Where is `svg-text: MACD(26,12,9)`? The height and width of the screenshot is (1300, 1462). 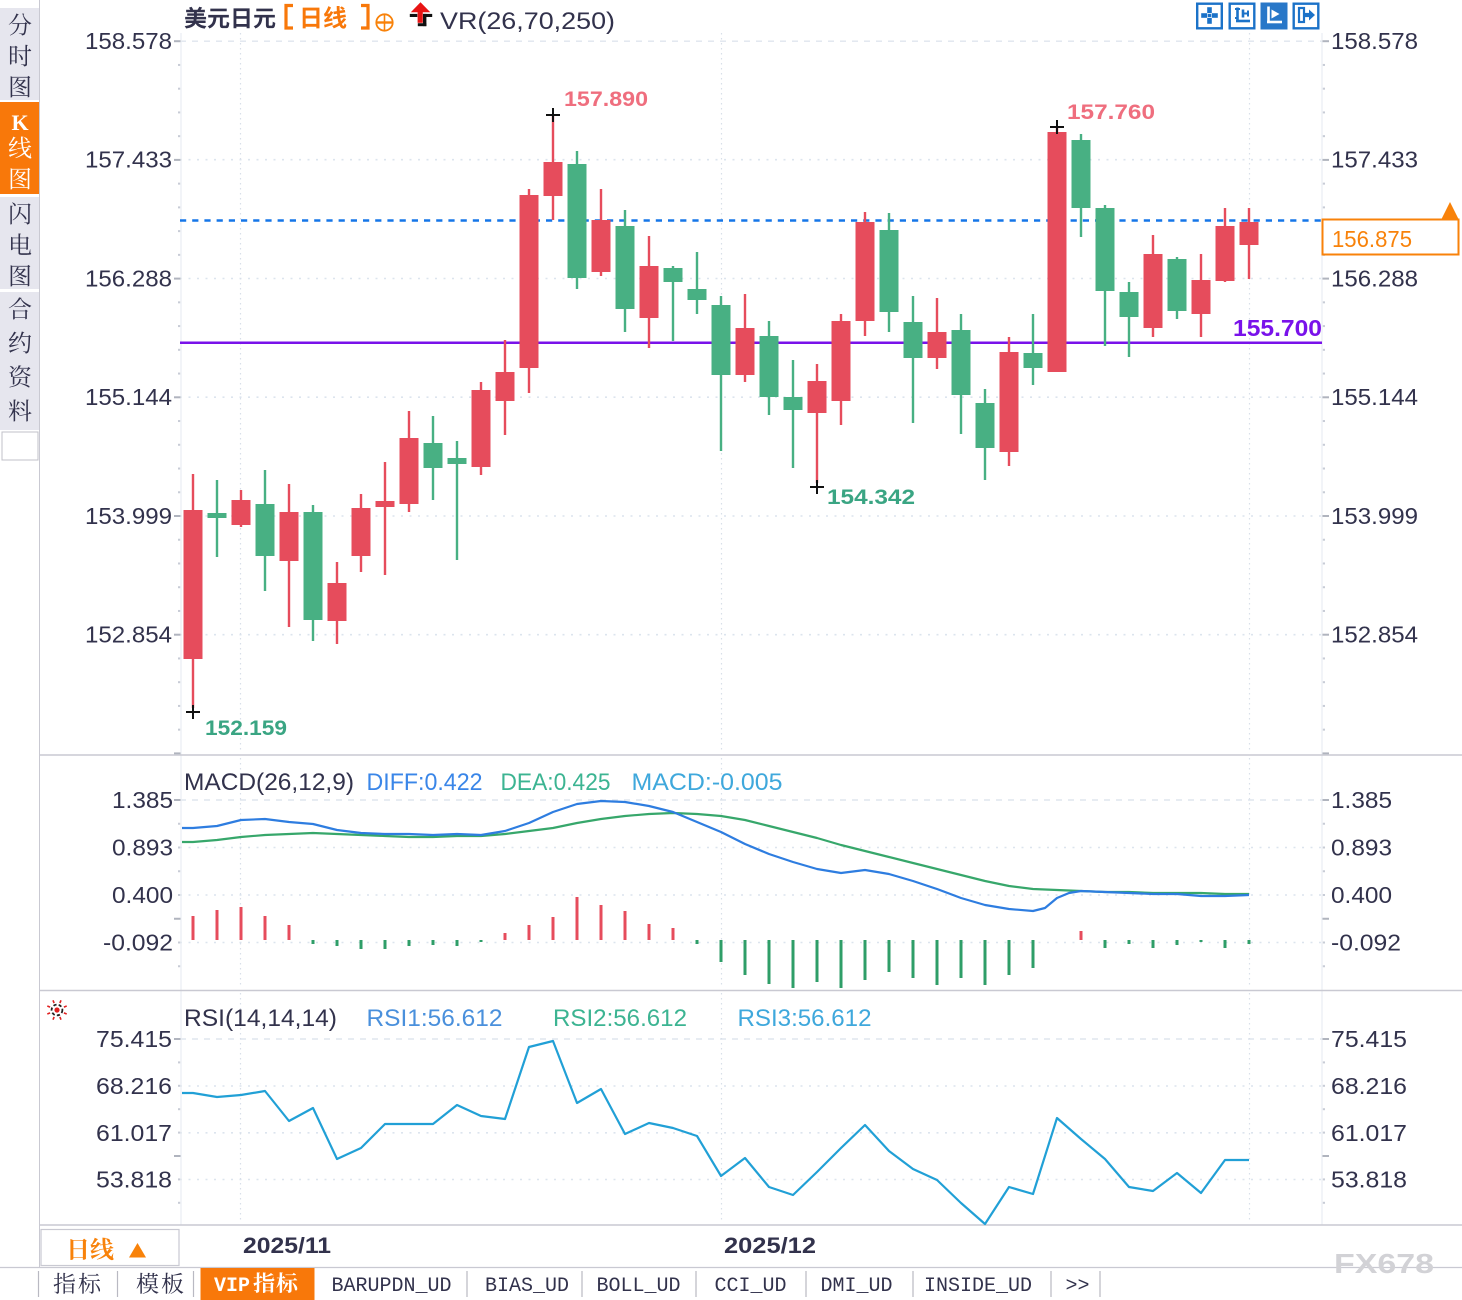 svg-text: MACD(26,12,9) is located at coordinates (269, 782).